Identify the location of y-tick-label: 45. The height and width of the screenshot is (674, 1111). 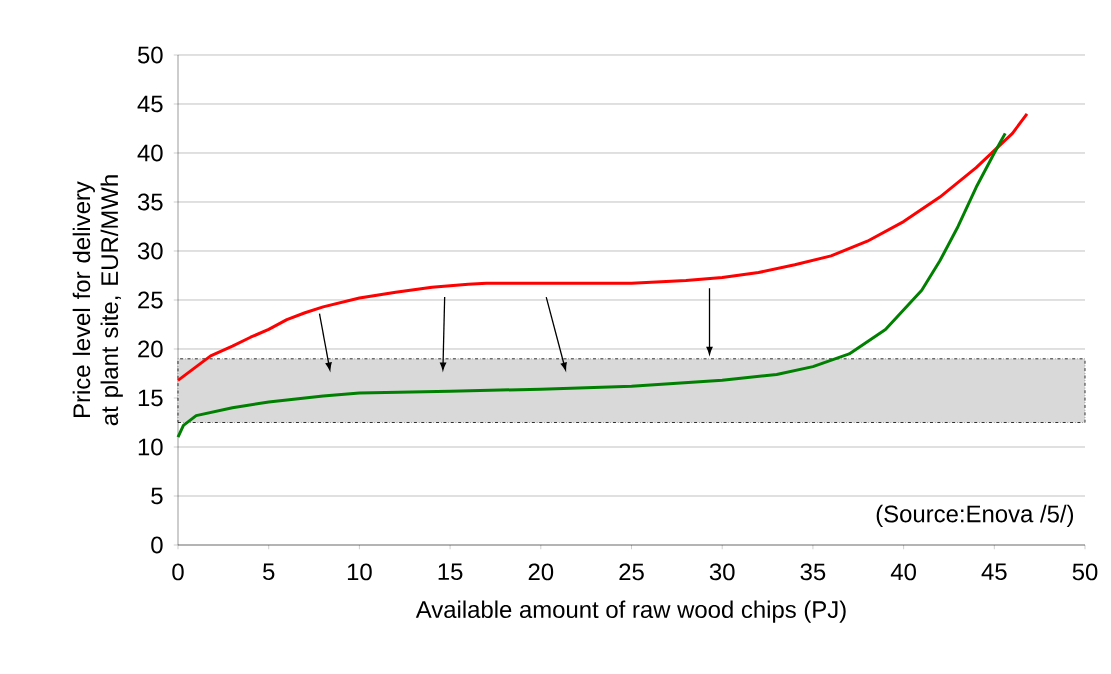
(150, 104).